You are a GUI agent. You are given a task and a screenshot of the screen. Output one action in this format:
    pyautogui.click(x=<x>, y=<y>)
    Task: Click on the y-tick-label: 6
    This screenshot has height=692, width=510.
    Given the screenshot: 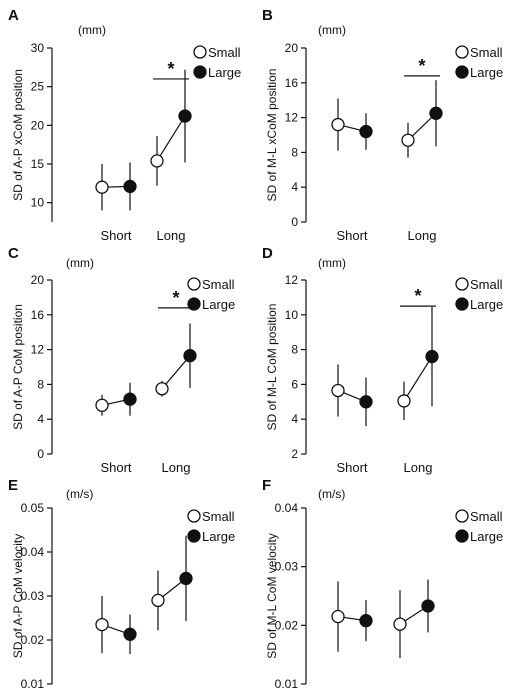 What is the action you would take?
    pyautogui.click(x=294, y=384)
    